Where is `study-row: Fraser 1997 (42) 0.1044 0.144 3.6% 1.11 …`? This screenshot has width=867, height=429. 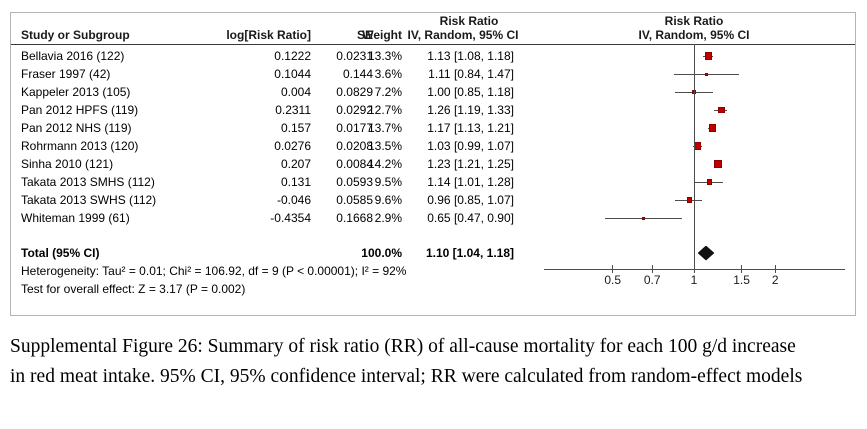 study-row: Fraser 1997 (42) 0.1044 0.144 3.6% 1.11 … is located at coordinates (433, 74).